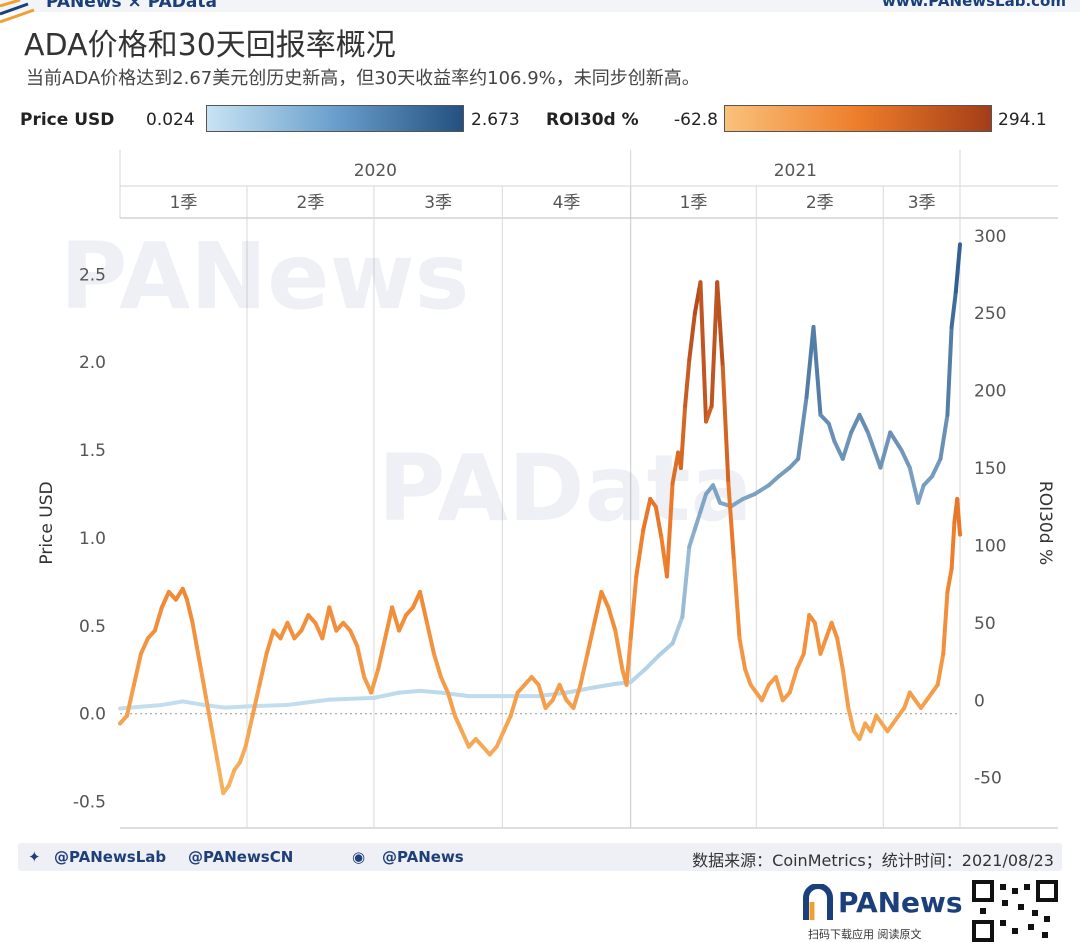  Describe the element at coordinates (592, 120) in the screenshot. I see `roi-legend-label: ROI30d %` at that location.